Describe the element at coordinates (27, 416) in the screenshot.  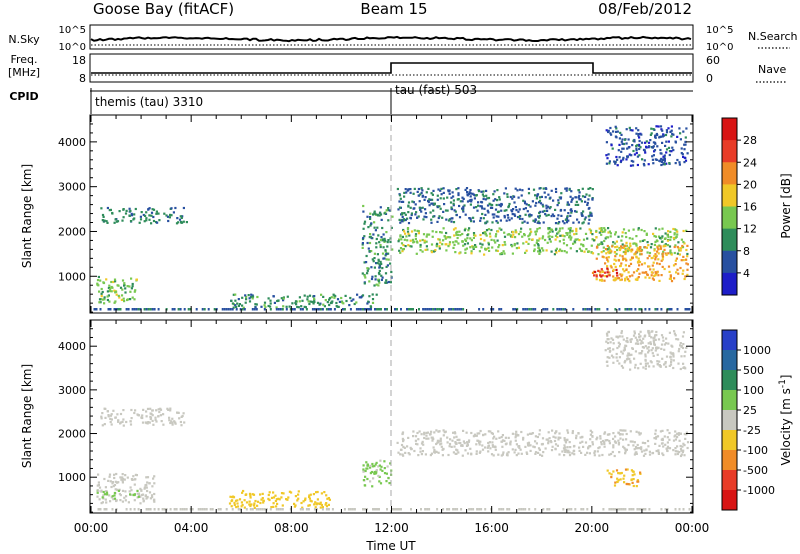
I see `velocity-ylabel: Slant Range [km]` at that location.